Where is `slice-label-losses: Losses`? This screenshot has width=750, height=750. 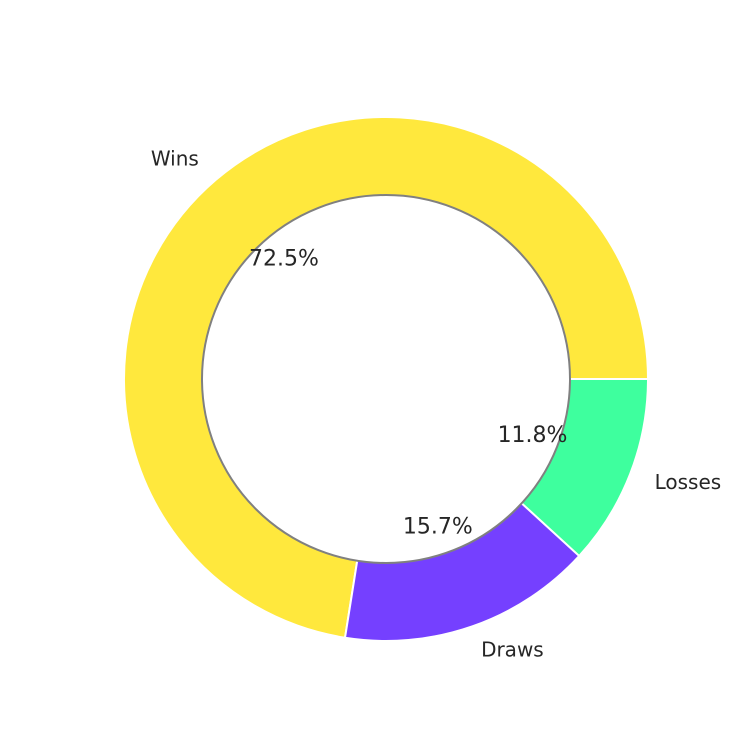 slice-label-losses: Losses is located at coordinates (688, 482).